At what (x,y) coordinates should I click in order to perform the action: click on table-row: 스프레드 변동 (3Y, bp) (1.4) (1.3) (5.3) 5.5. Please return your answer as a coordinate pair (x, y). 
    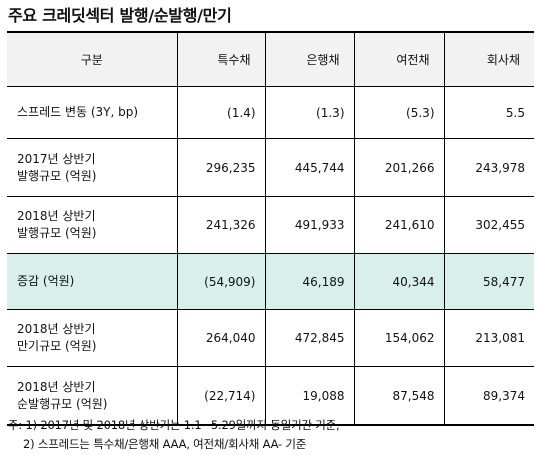
    Looking at the image, I should click on (270, 112).